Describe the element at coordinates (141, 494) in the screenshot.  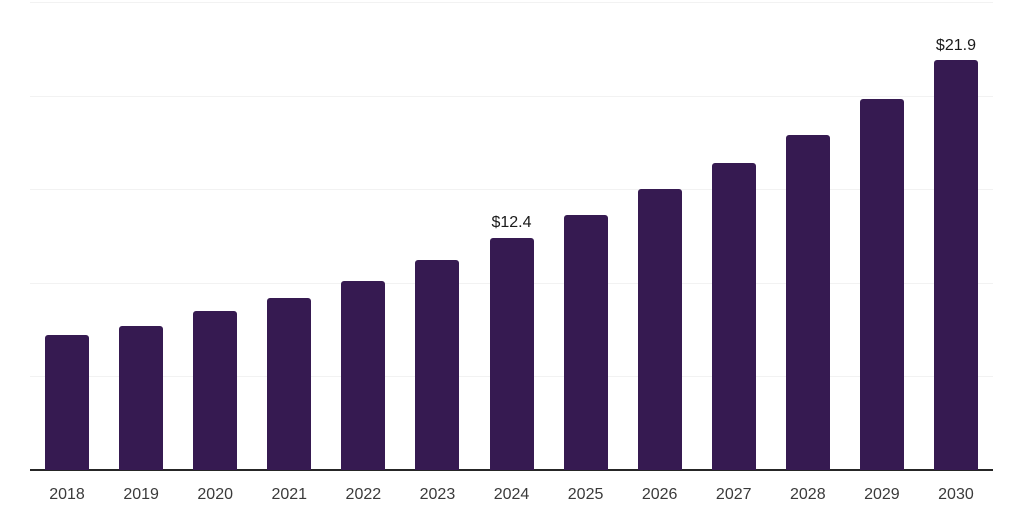
I see `x-tick-label-2019: 2019` at that location.